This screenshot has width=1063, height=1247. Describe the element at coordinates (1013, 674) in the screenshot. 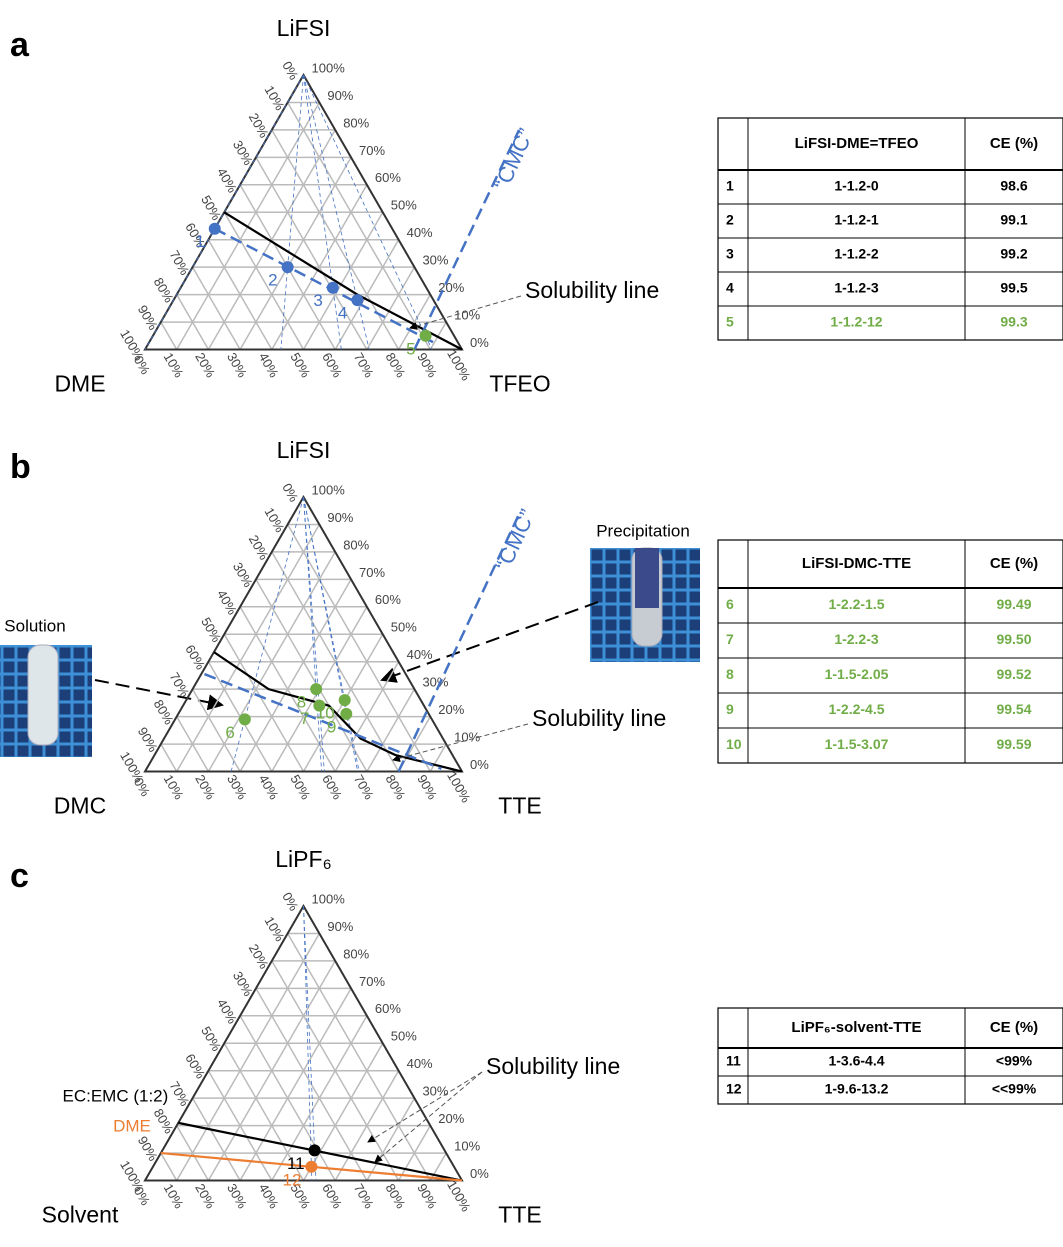

I see `table-cell: 99.52` at that location.